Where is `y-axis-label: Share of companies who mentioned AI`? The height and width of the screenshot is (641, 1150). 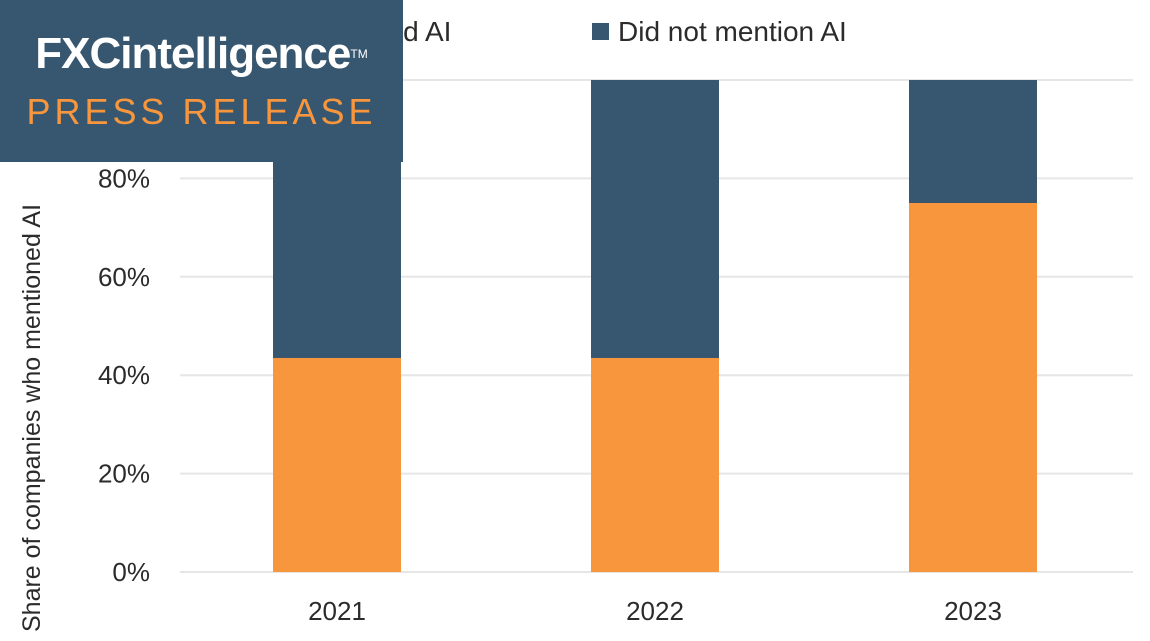
y-axis-label: Share of companies who mentioned AI is located at coordinates (32, 418).